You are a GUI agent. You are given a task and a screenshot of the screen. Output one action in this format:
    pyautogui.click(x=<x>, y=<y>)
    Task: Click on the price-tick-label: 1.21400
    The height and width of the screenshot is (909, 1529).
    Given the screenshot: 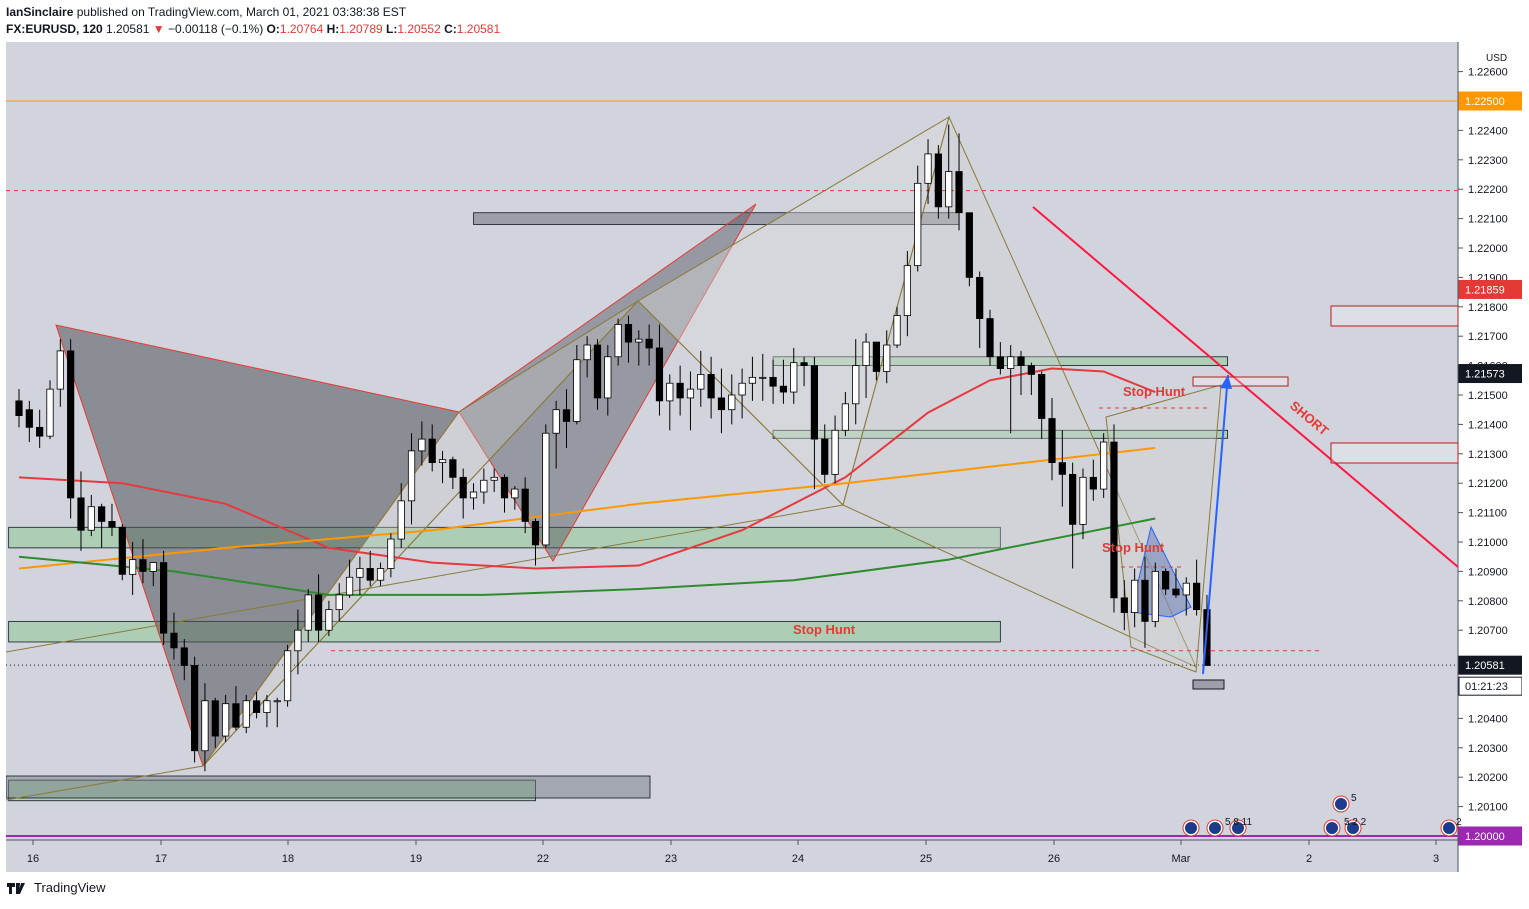 What is the action you would take?
    pyautogui.click(x=1488, y=425)
    